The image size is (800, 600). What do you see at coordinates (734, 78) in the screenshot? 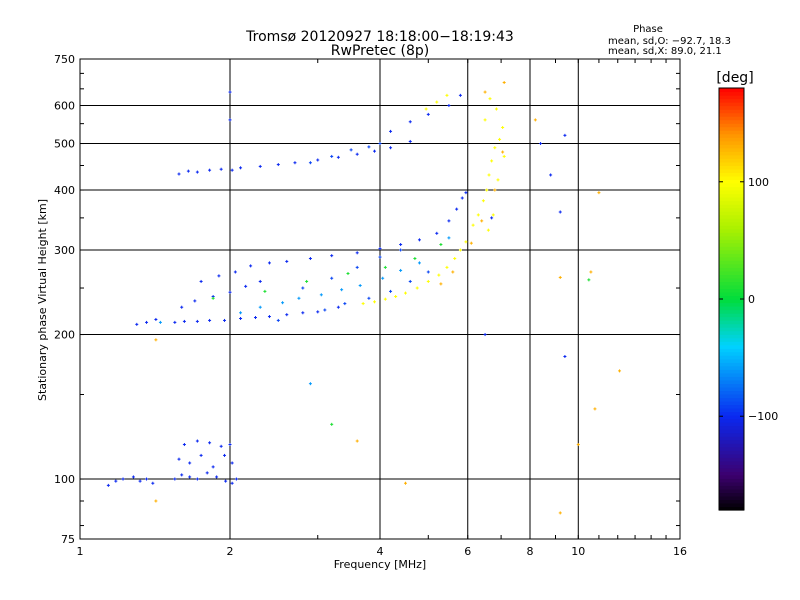
I see `colorbar-label: [deg]` at bounding box center [734, 78].